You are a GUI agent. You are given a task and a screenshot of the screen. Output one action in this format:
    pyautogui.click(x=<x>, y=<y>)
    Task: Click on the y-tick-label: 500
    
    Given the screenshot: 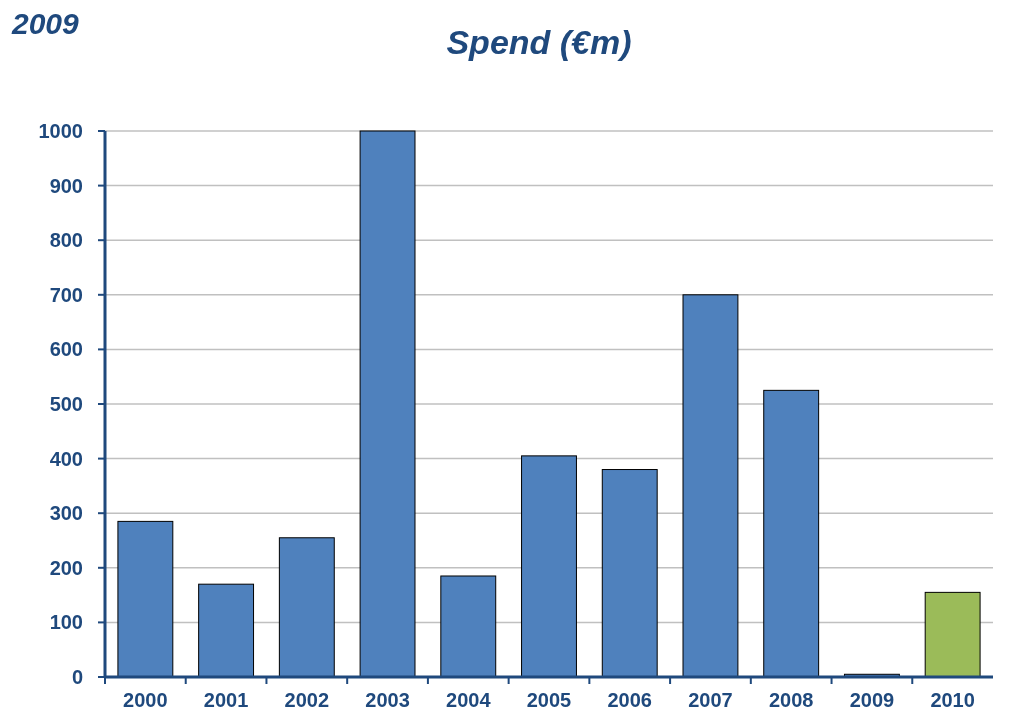 What is the action you would take?
    pyautogui.click(x=66, y=404)
    